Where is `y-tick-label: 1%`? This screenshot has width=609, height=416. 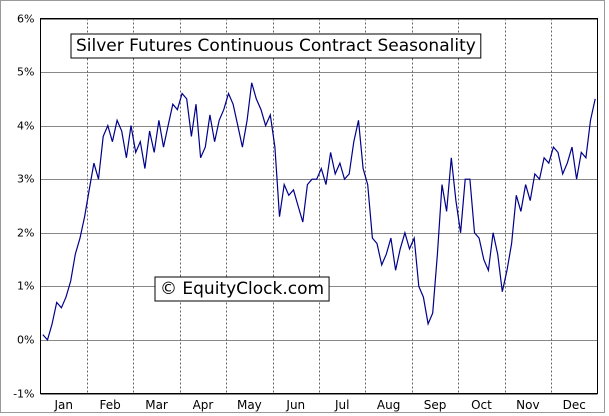 y-tick-label: 1% is located at coordinates (25, 286).